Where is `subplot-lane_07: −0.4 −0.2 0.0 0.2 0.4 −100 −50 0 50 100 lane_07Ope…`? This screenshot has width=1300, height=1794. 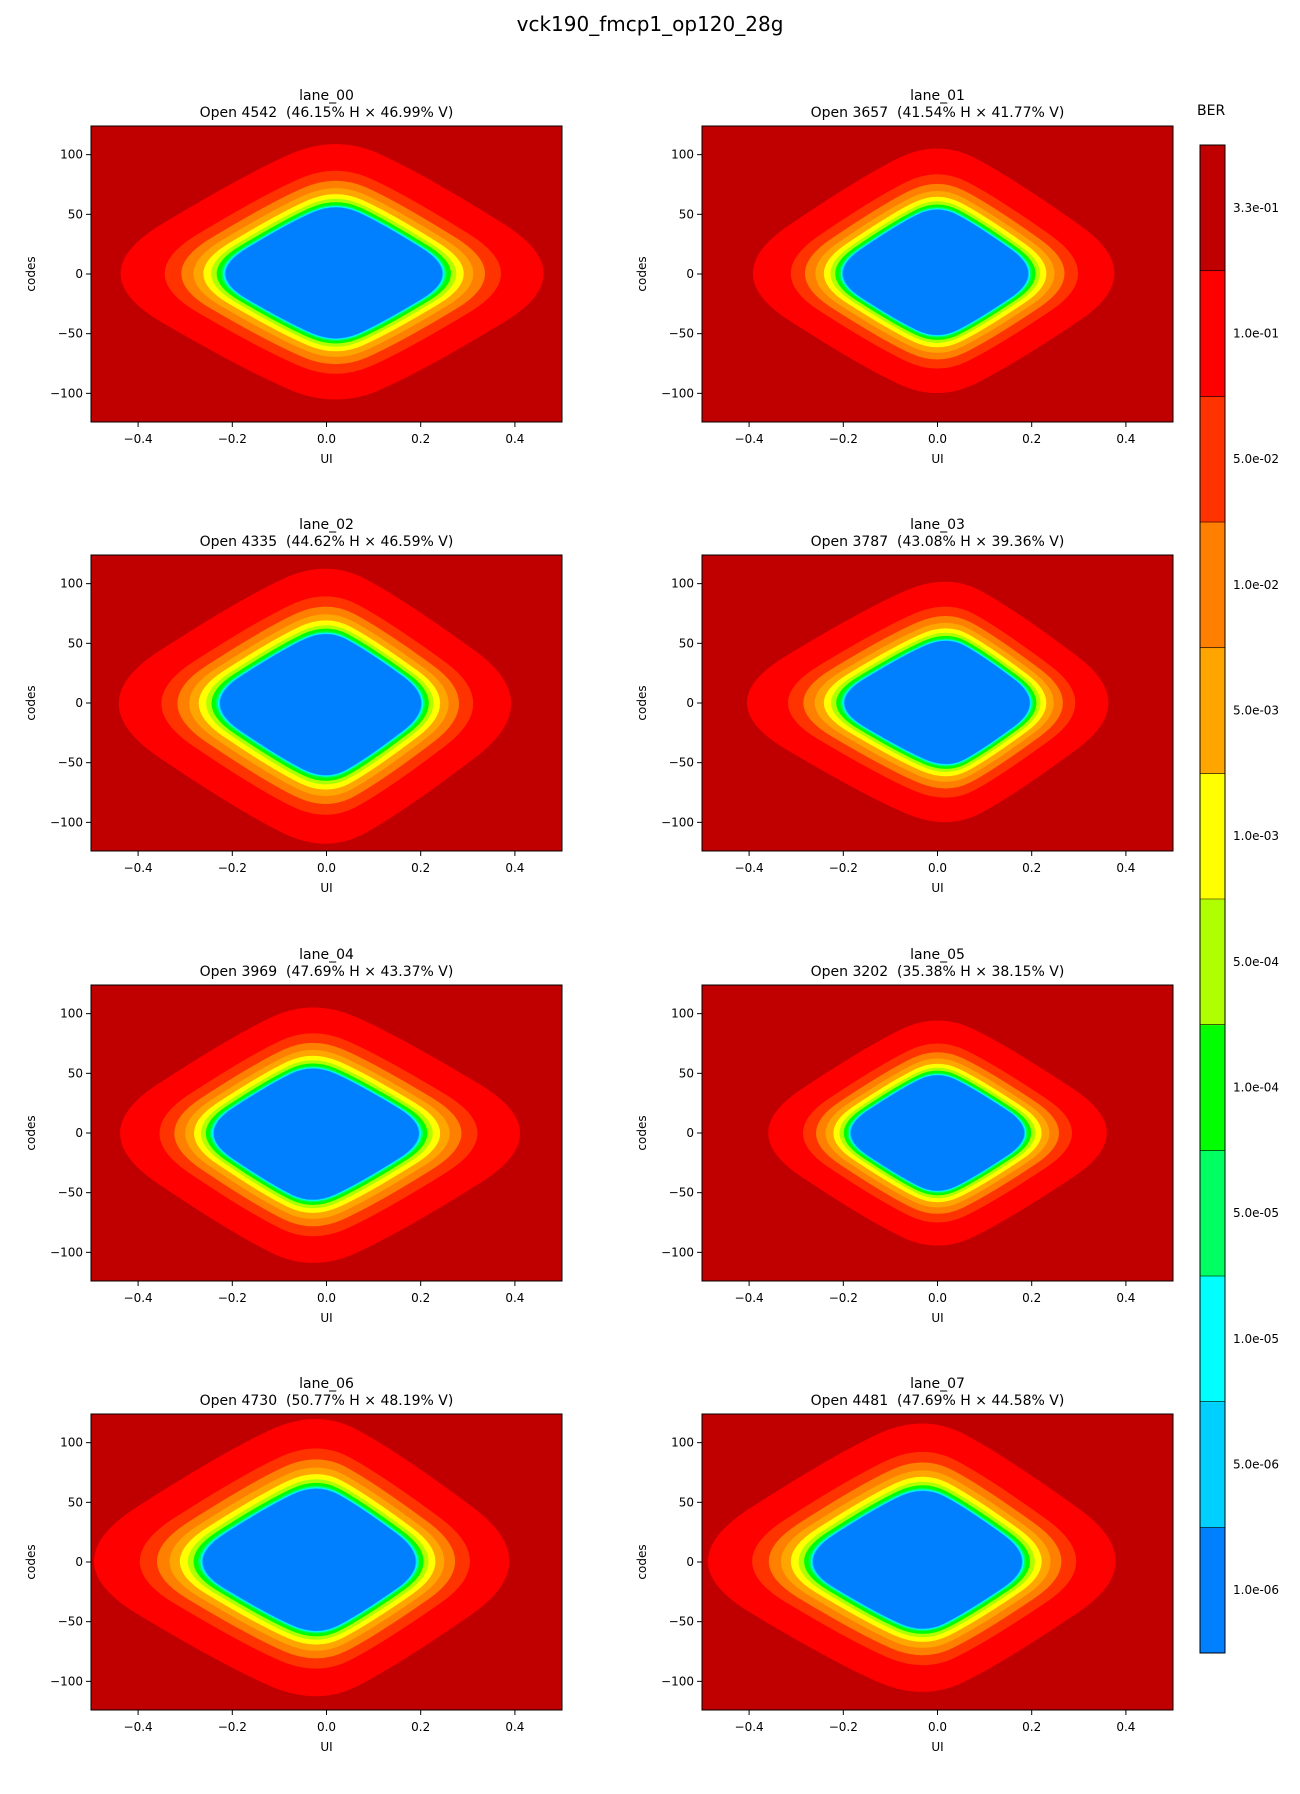 subplot-lane_07: −0.4 −0.2 0.0 0.2 0.4 −100 −50 0 50 100 lane_07Ope… is located at coordinates (904, 1565).